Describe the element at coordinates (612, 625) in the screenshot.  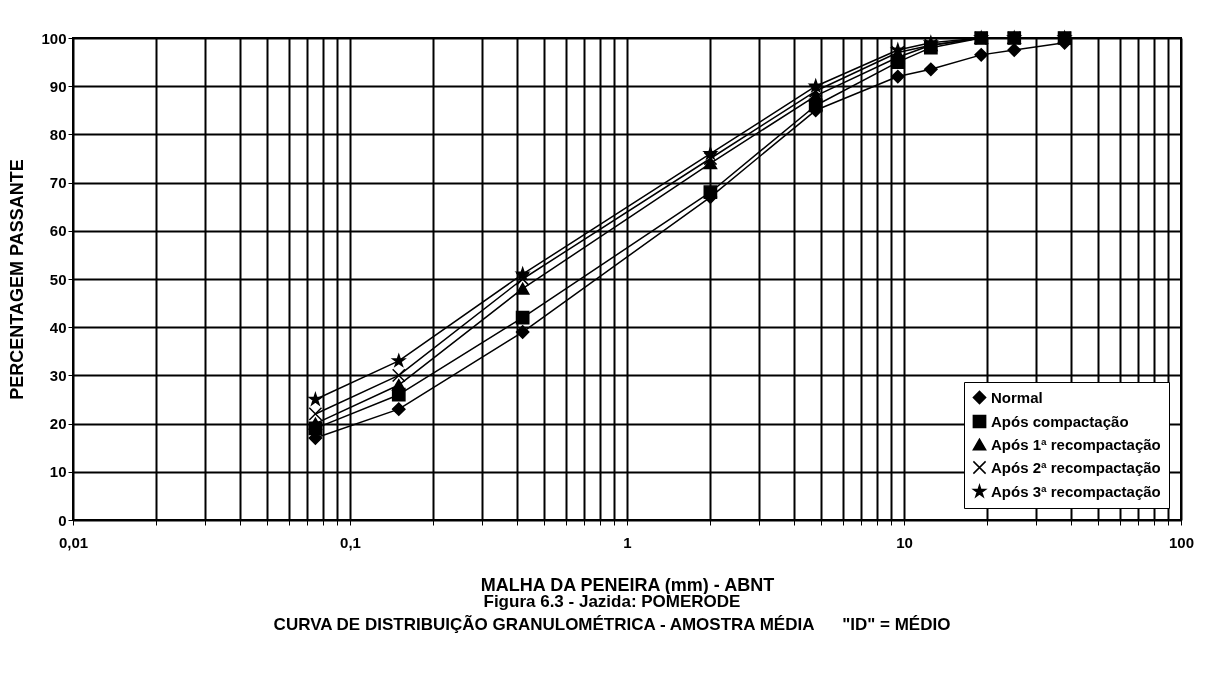
I see `text: CURVA DE DISTRIBUIÇÃO GRANULOMÉTRICA - AMOSTRA MÉDIA "ID" = MÉDIO` at that location.